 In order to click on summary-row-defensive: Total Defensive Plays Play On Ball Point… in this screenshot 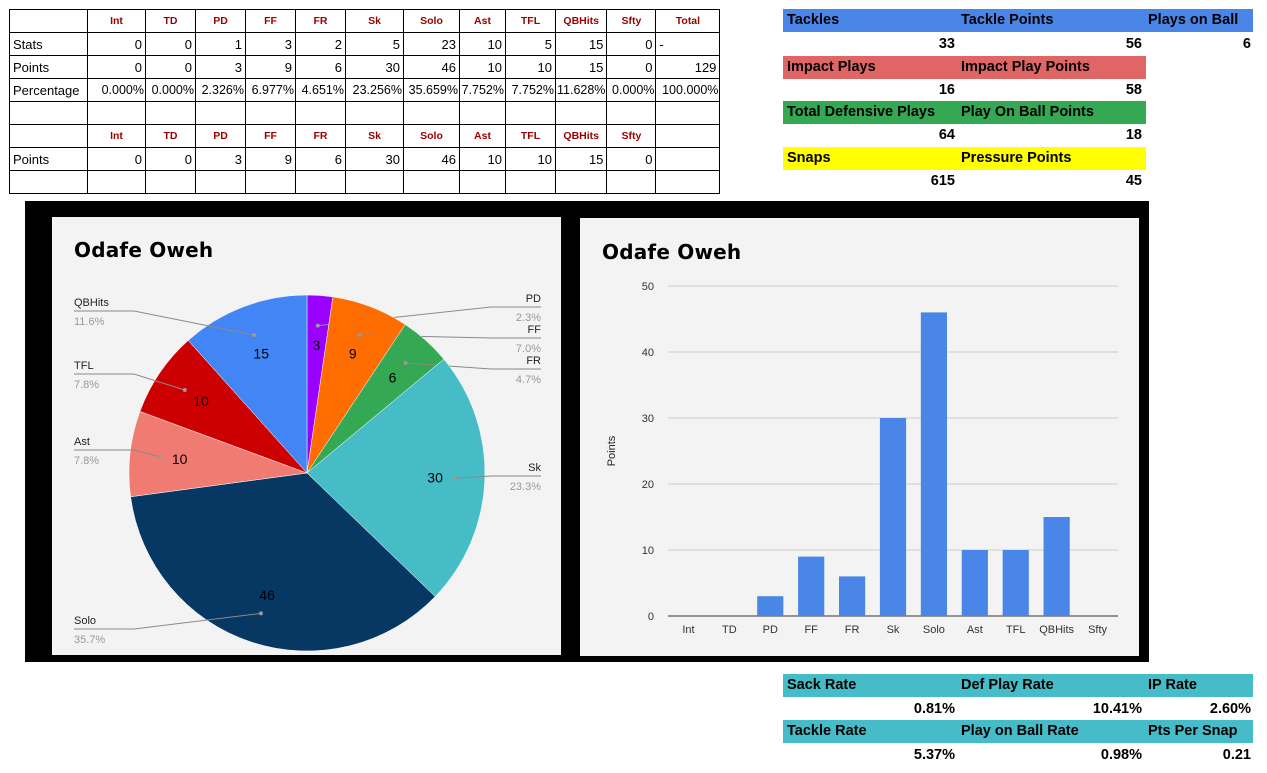, I will do `click(964, 112)`.